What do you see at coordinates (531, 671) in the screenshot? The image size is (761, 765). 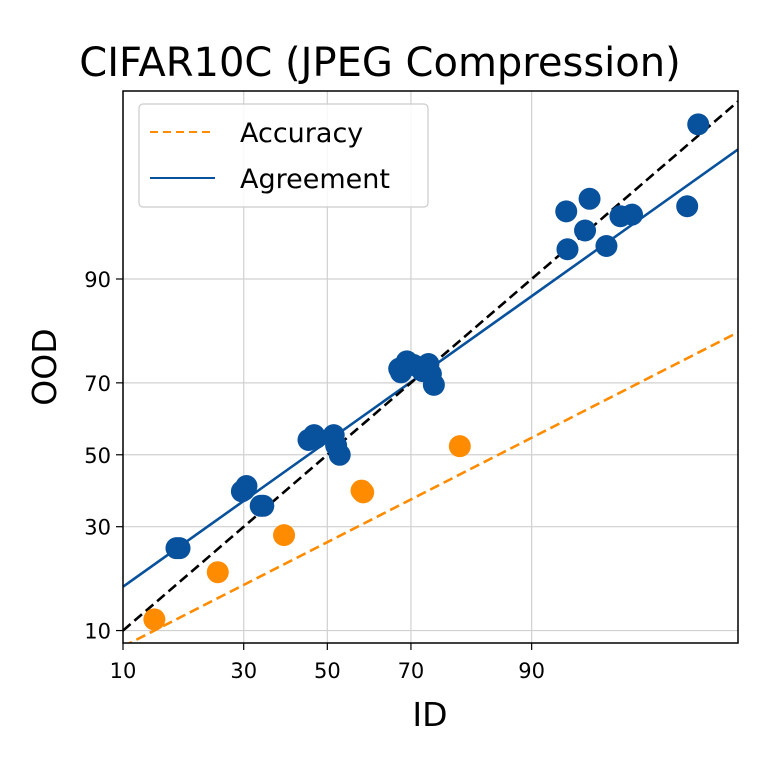 I see `x-tick-label: 90` at bounding box center [531, 671].